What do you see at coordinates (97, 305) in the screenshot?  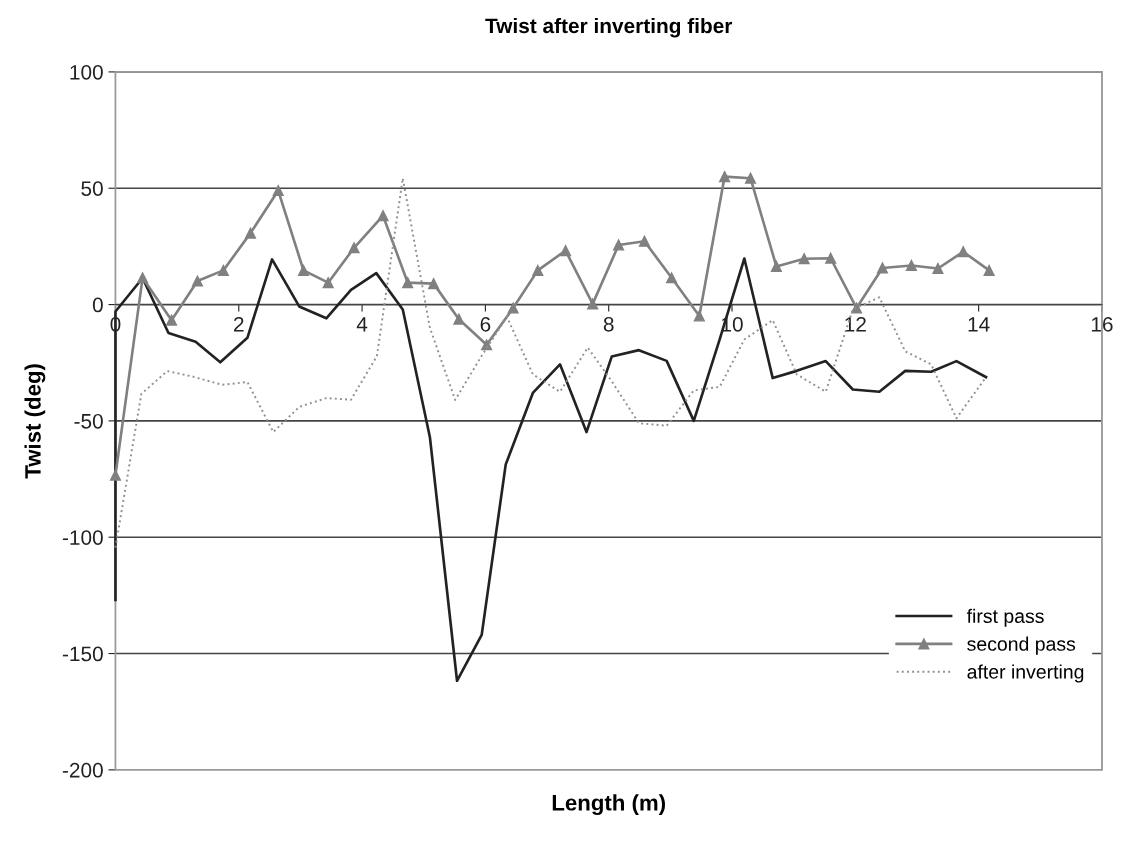 I see `y-tick-label: 0` at bounding box center [97, 305].